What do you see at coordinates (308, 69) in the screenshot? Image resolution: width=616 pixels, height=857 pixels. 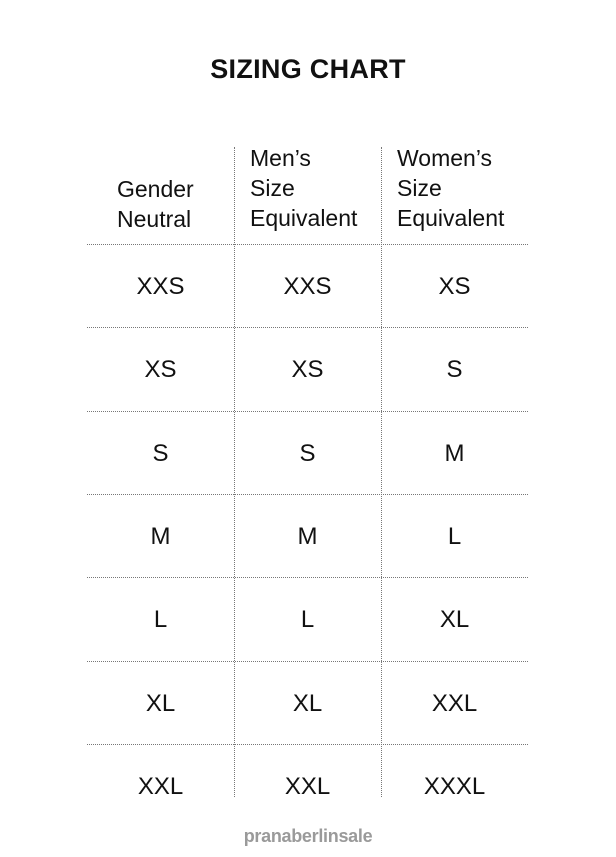 I see `page-title: SIZING CHART` at bounding box center [308, 69].